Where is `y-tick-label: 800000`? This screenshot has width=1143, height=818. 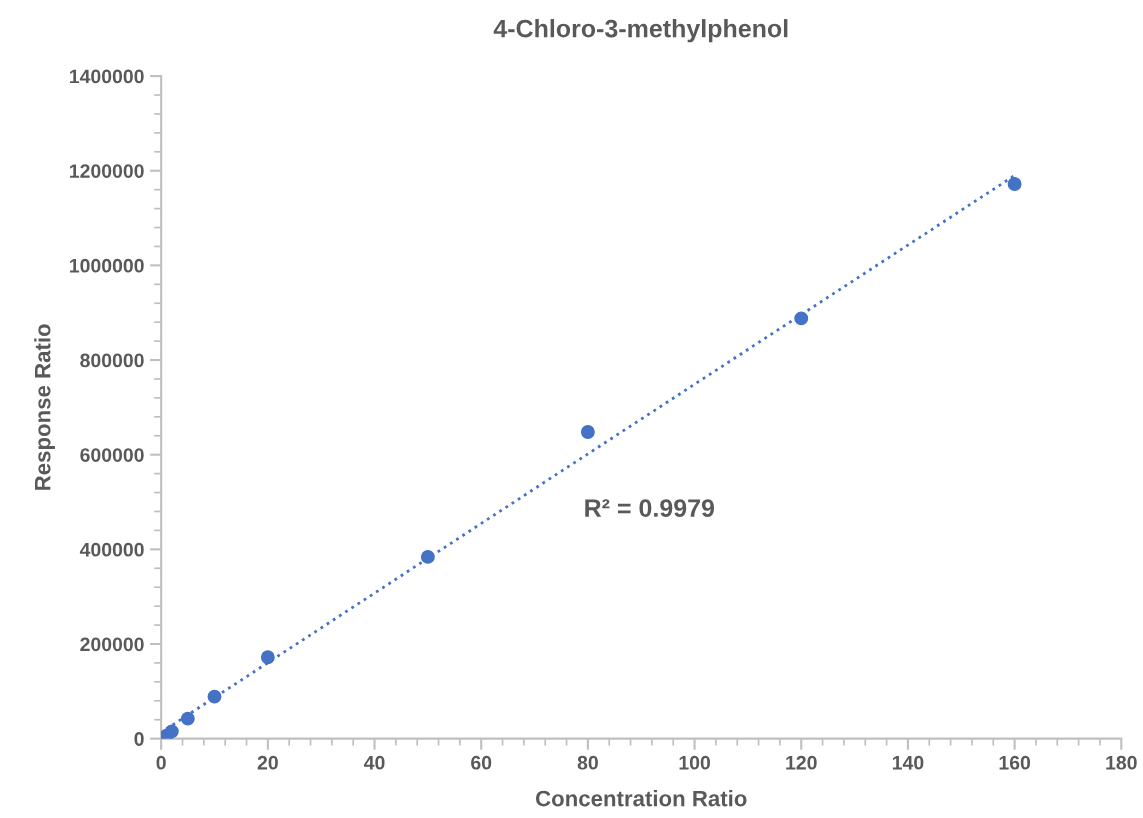
y-tick-label: 800000 is located at coordinates (112, 360).